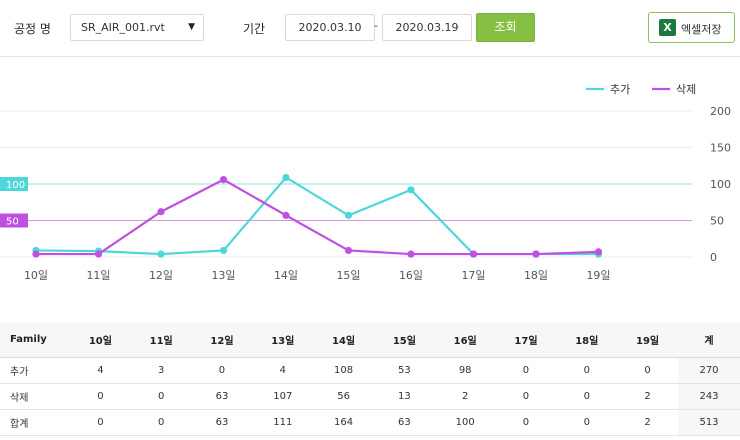  I want to click on reference-badge-label: 100, so click(15, 185).